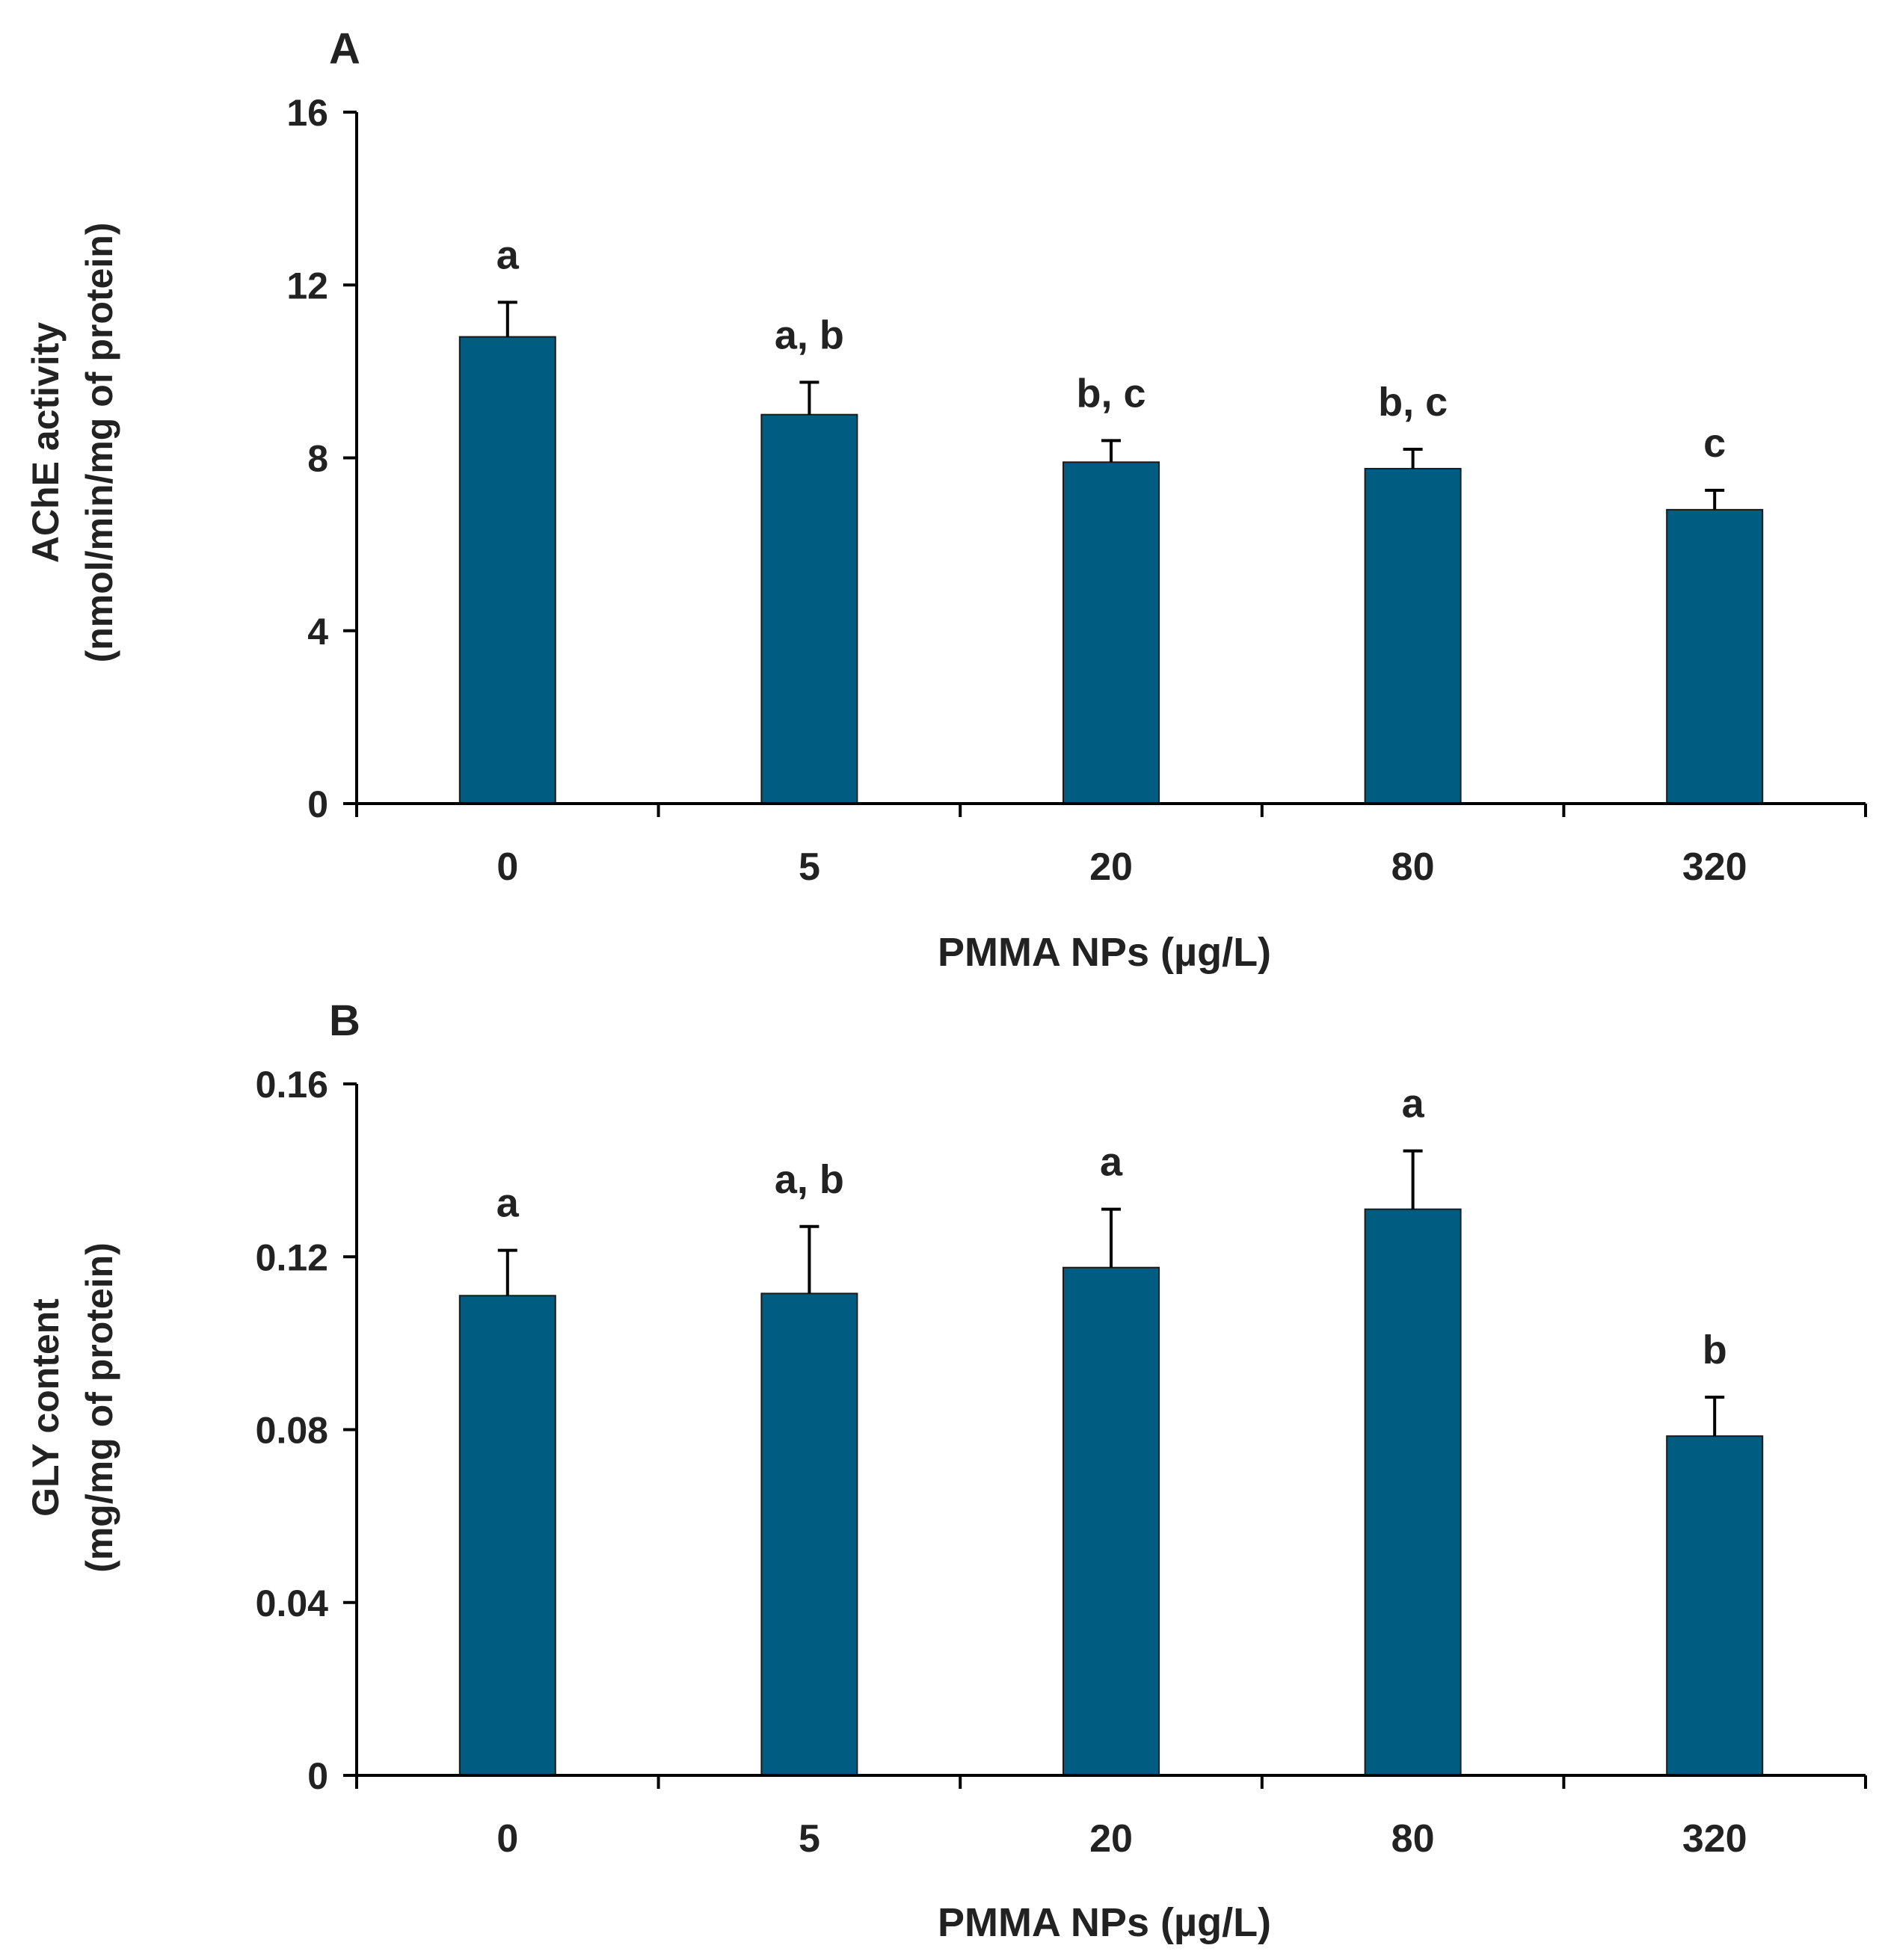 The height and width of the screenshot is (1960, 1882). What do you see at coordinates (1715, 1350) in the screenshot?
I see `significance-label: b` at bounding box center [1715, 1350].